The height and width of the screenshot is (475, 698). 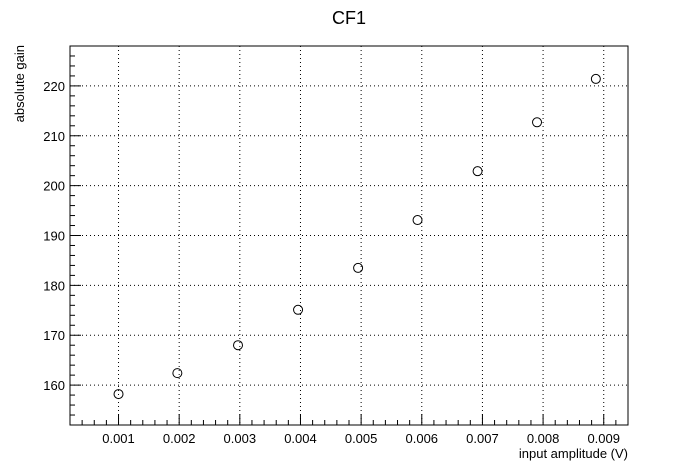 I want to click on x-tick-label: 0.002, so click(x=179, y=438).